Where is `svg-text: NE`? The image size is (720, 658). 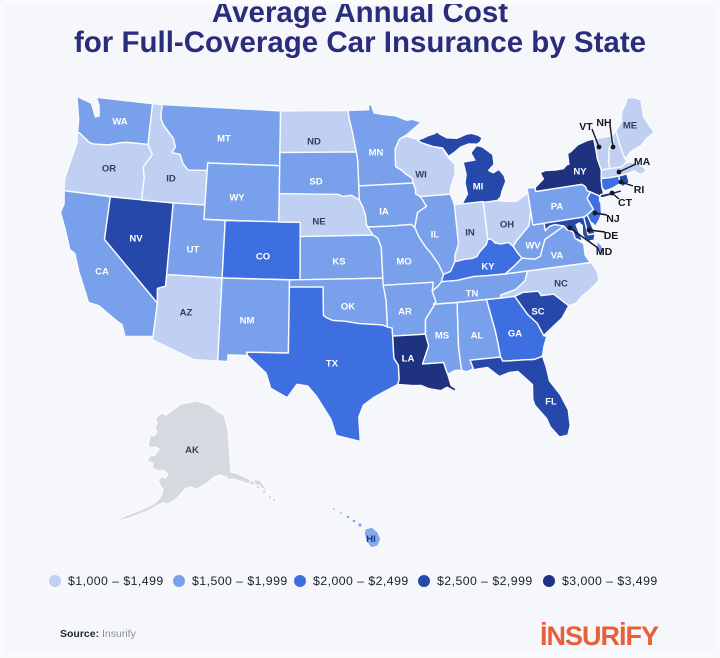 svg-text: NE is located at coordinates (318, 221).